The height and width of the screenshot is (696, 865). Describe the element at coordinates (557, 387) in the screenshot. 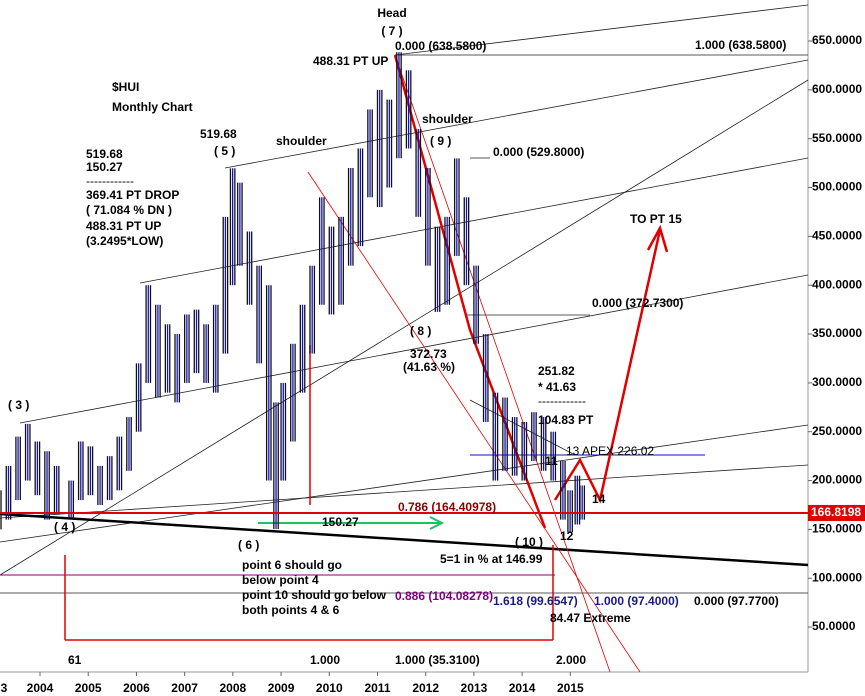

I see `annotation: * 41.63` at that location.